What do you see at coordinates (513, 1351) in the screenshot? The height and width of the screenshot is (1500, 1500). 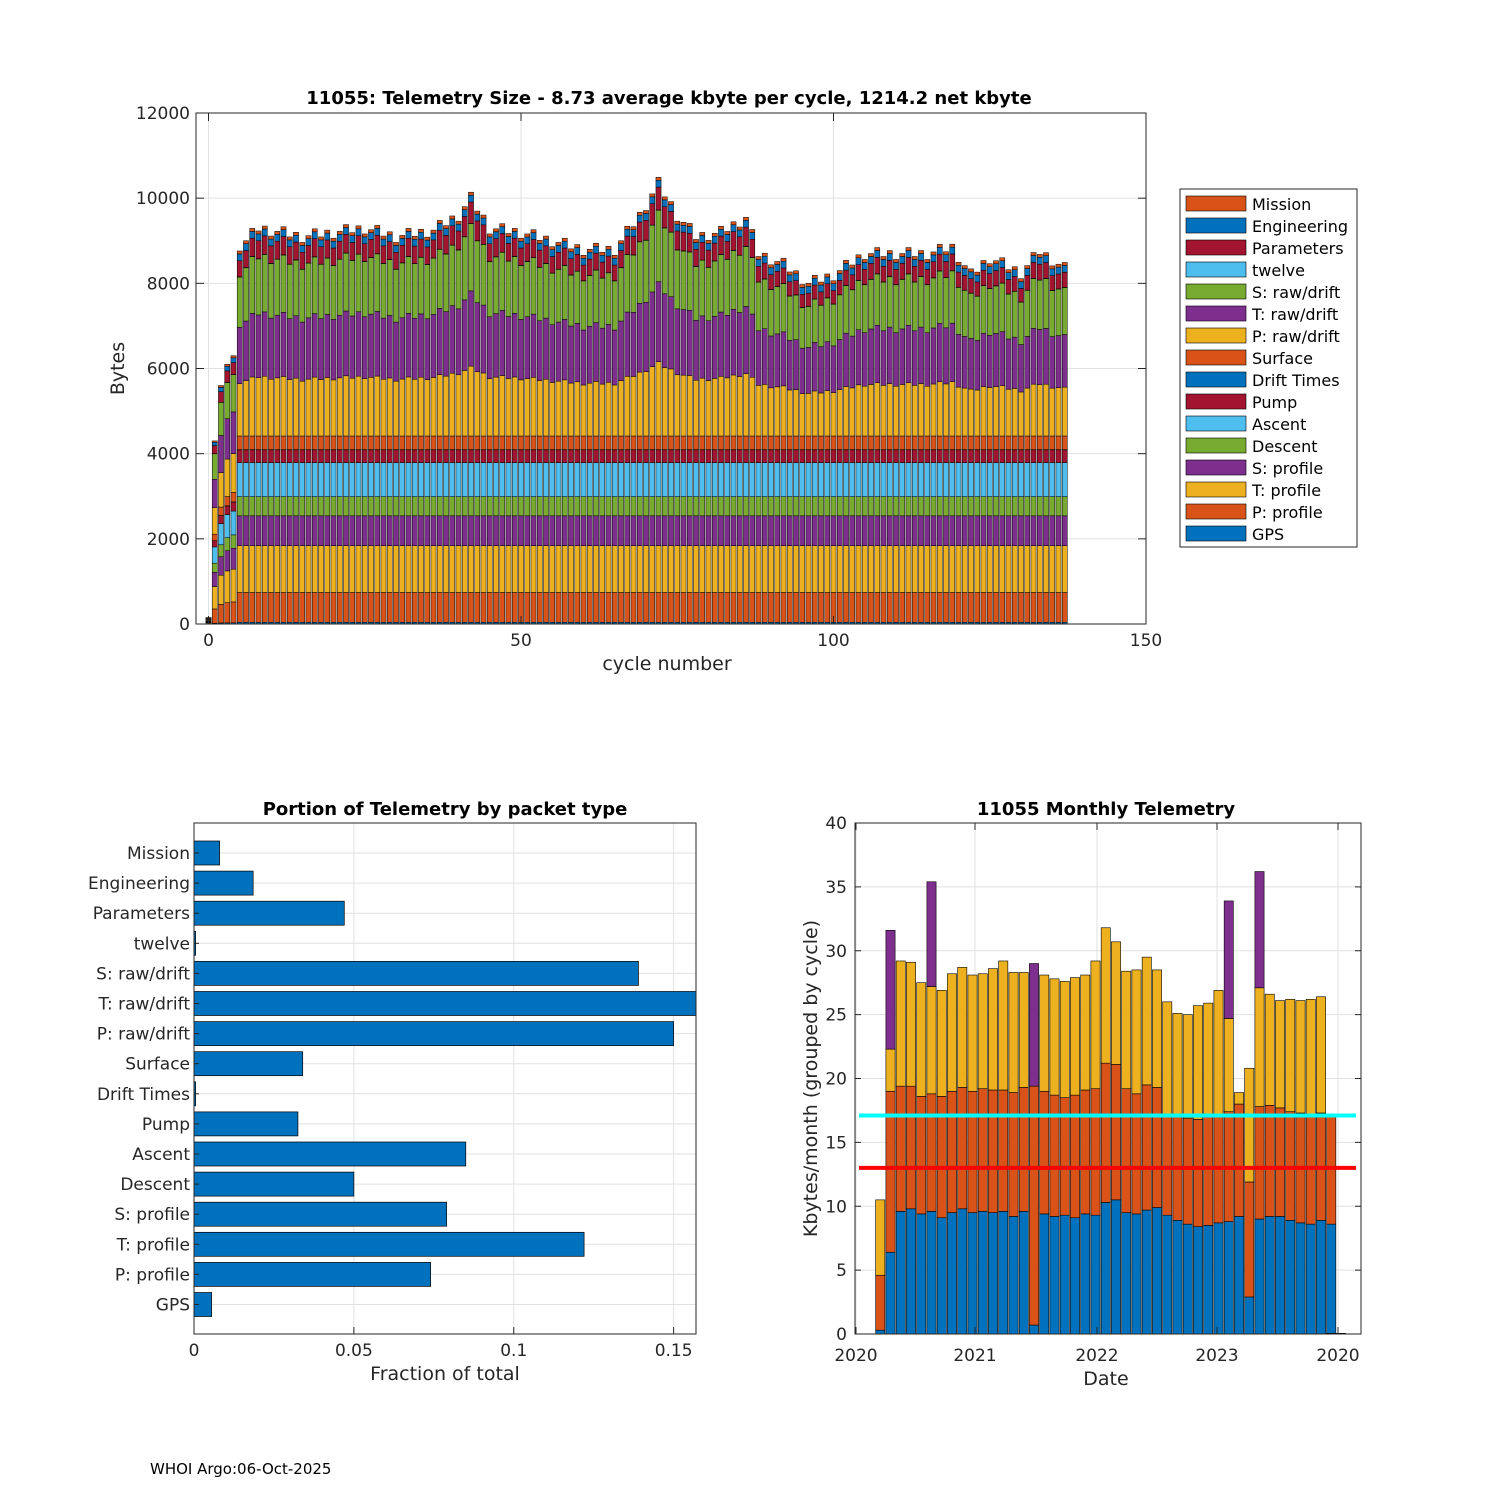 I see `x-tick-label: 0.1` at bounding box center [513, 1351].